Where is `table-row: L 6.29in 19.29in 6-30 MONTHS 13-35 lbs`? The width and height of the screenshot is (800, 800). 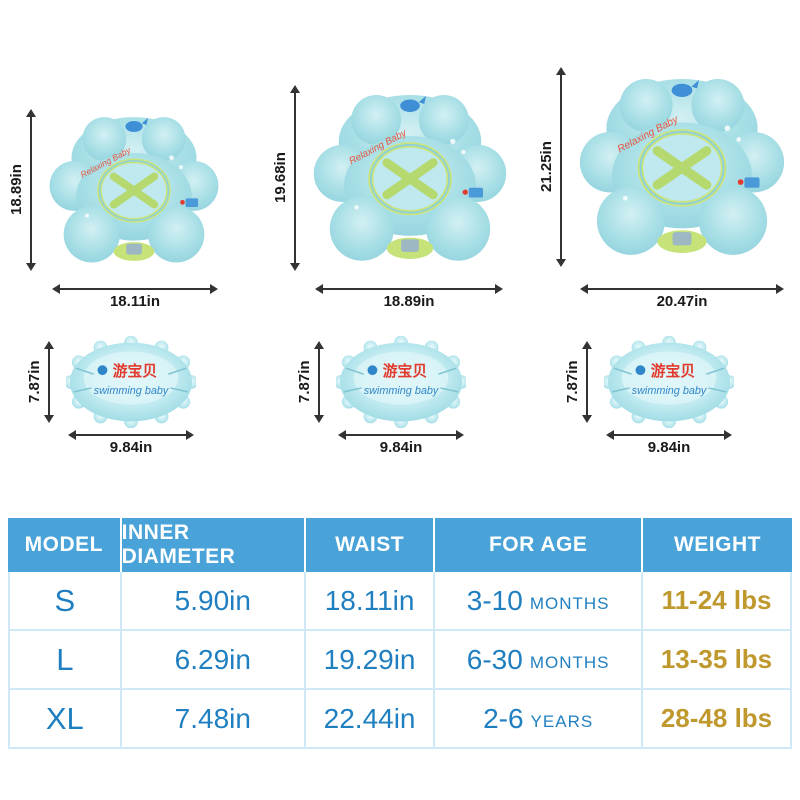
table-row: L 6.29in 19.29in 6-30 MONTHS 13-35 lbs is located at coordinates (400, 660).